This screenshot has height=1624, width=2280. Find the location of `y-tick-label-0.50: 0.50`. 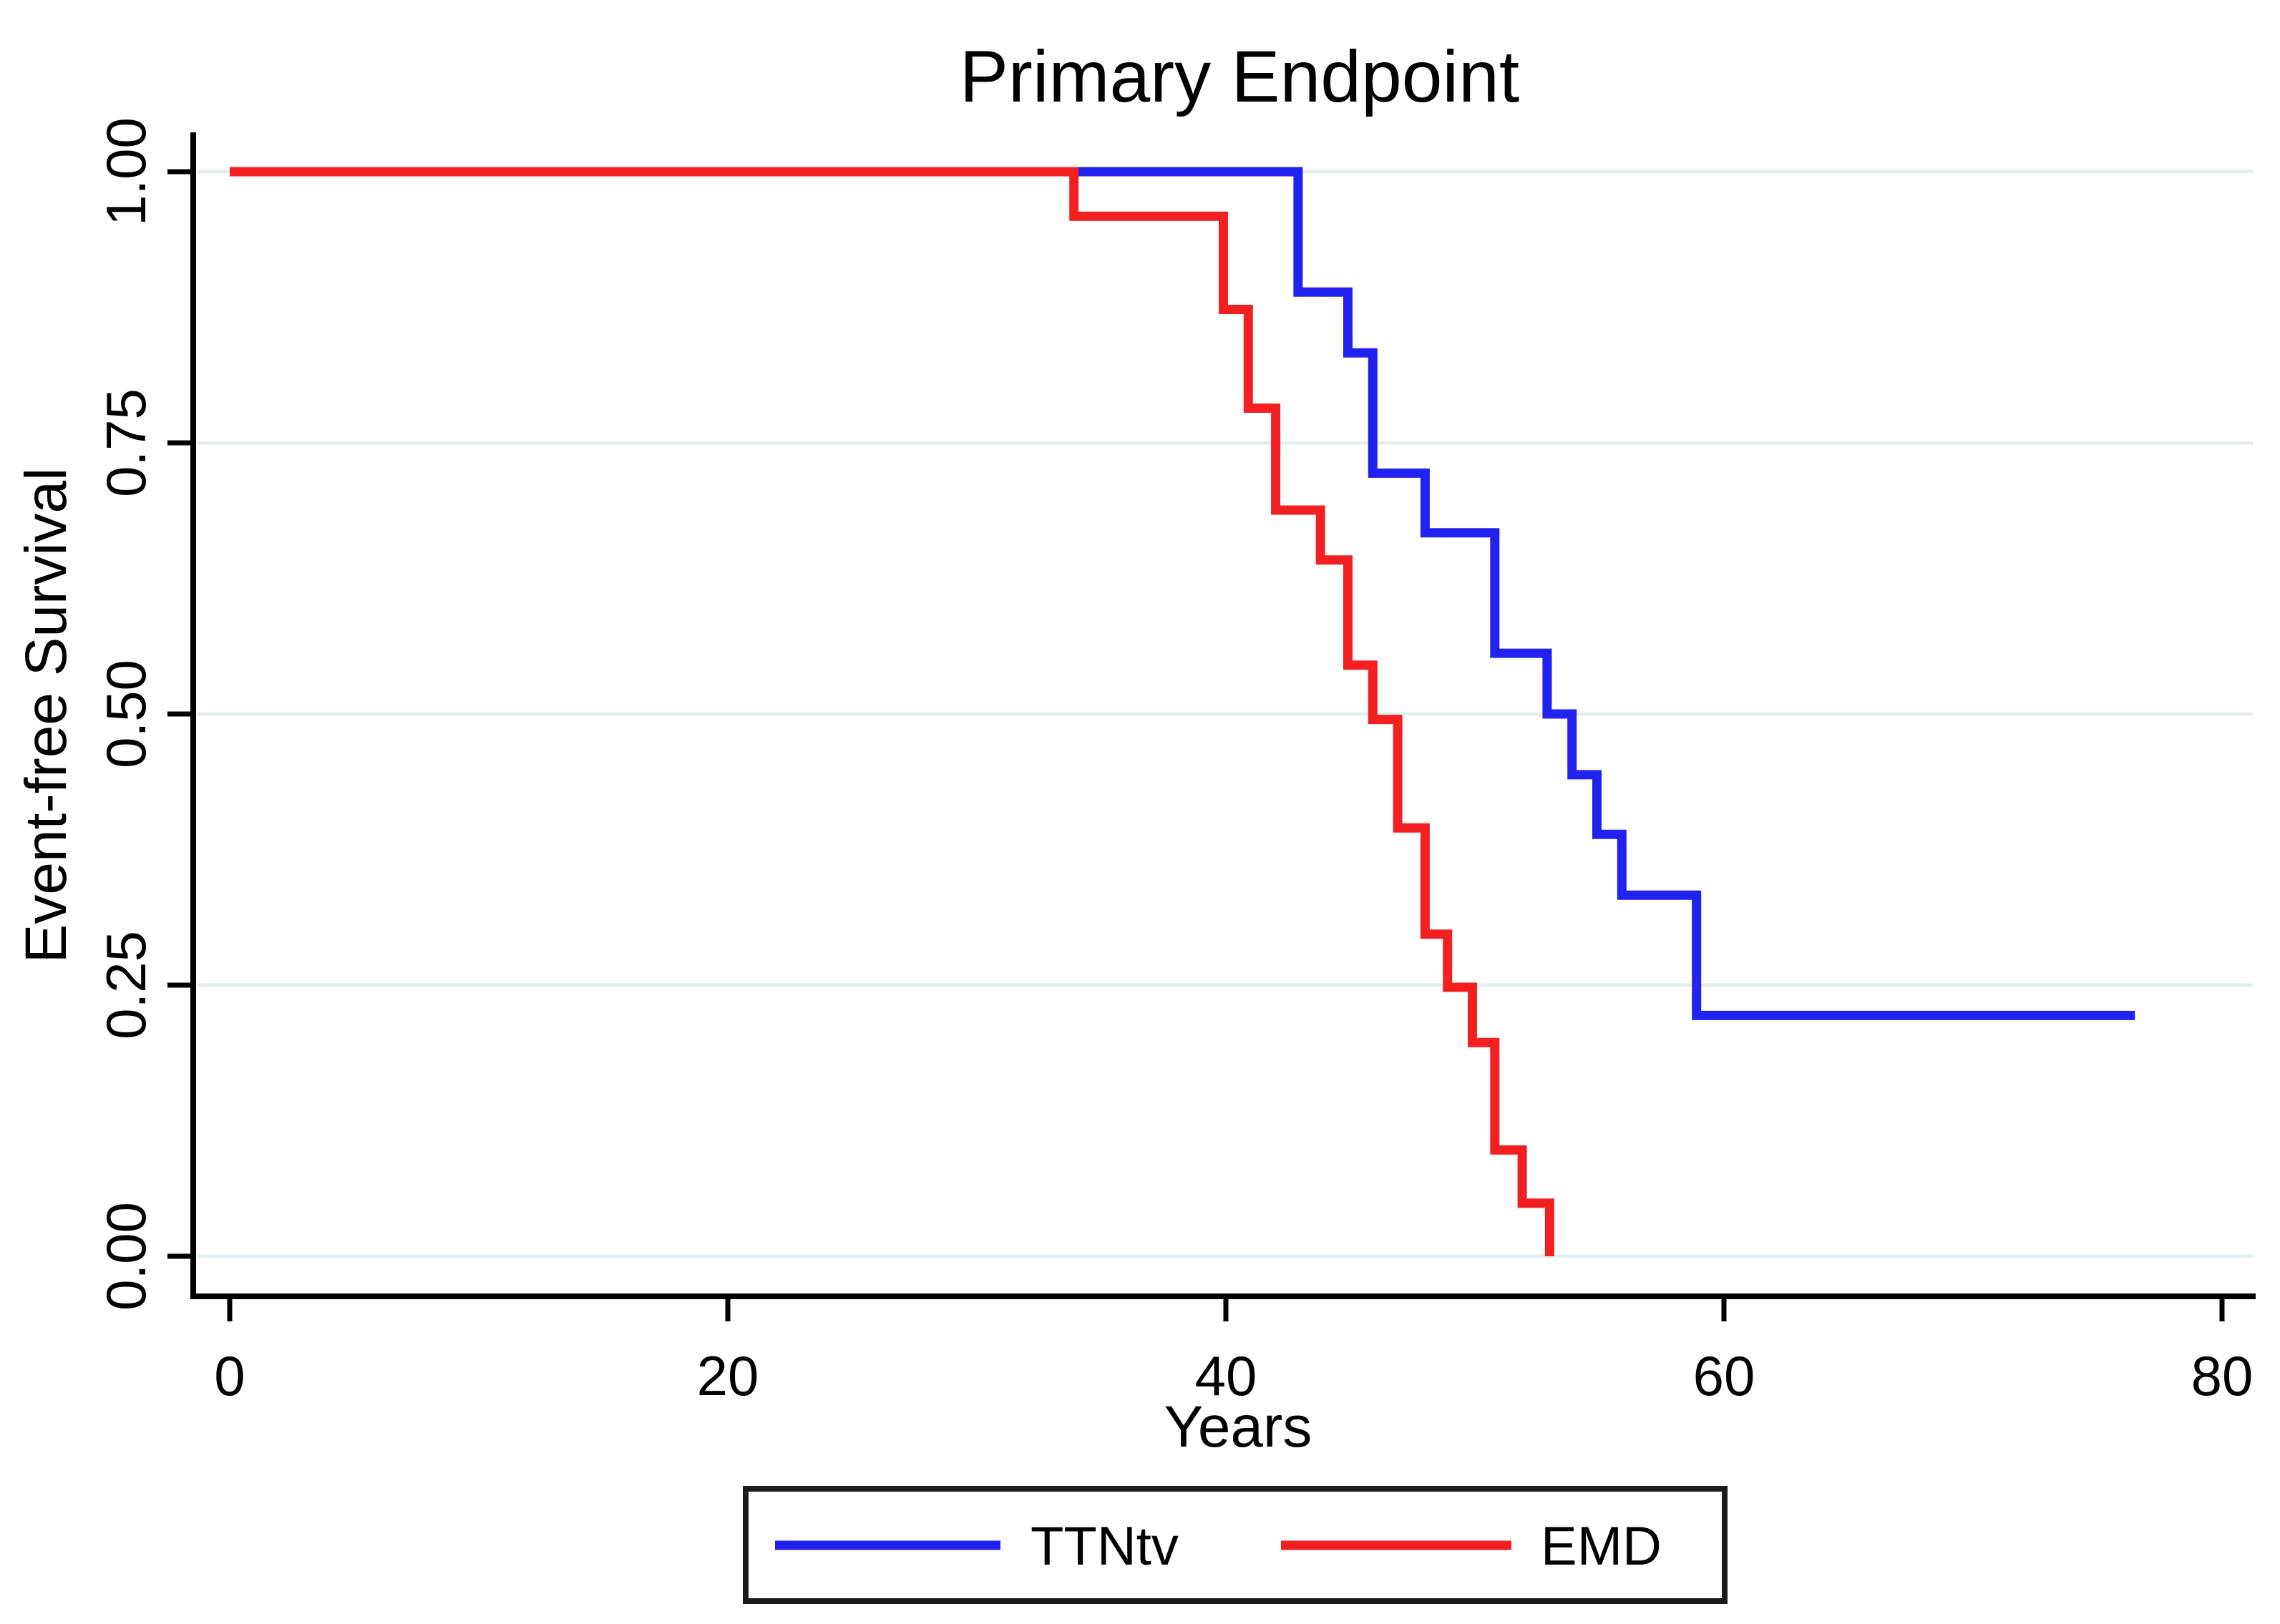

y-tick-label-0.50: 0.50 is located at coordinates (125, 714).